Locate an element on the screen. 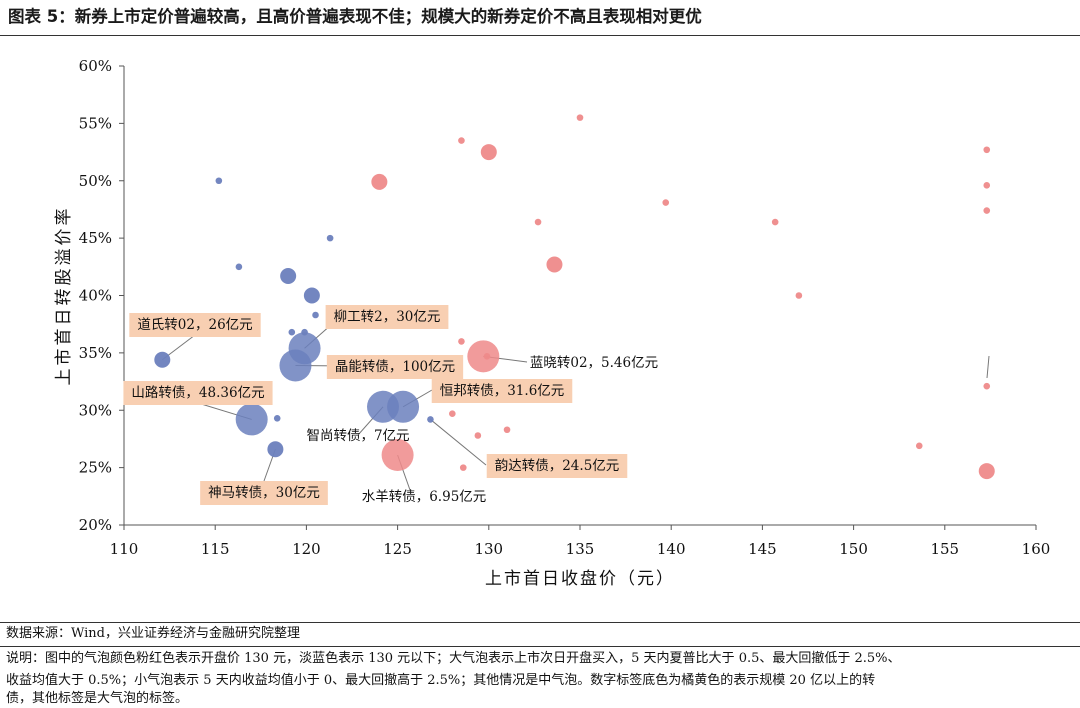 The image size is (1080, 708). data-label: 道氏转02，26亿元 is located at coordinates (195, 325).